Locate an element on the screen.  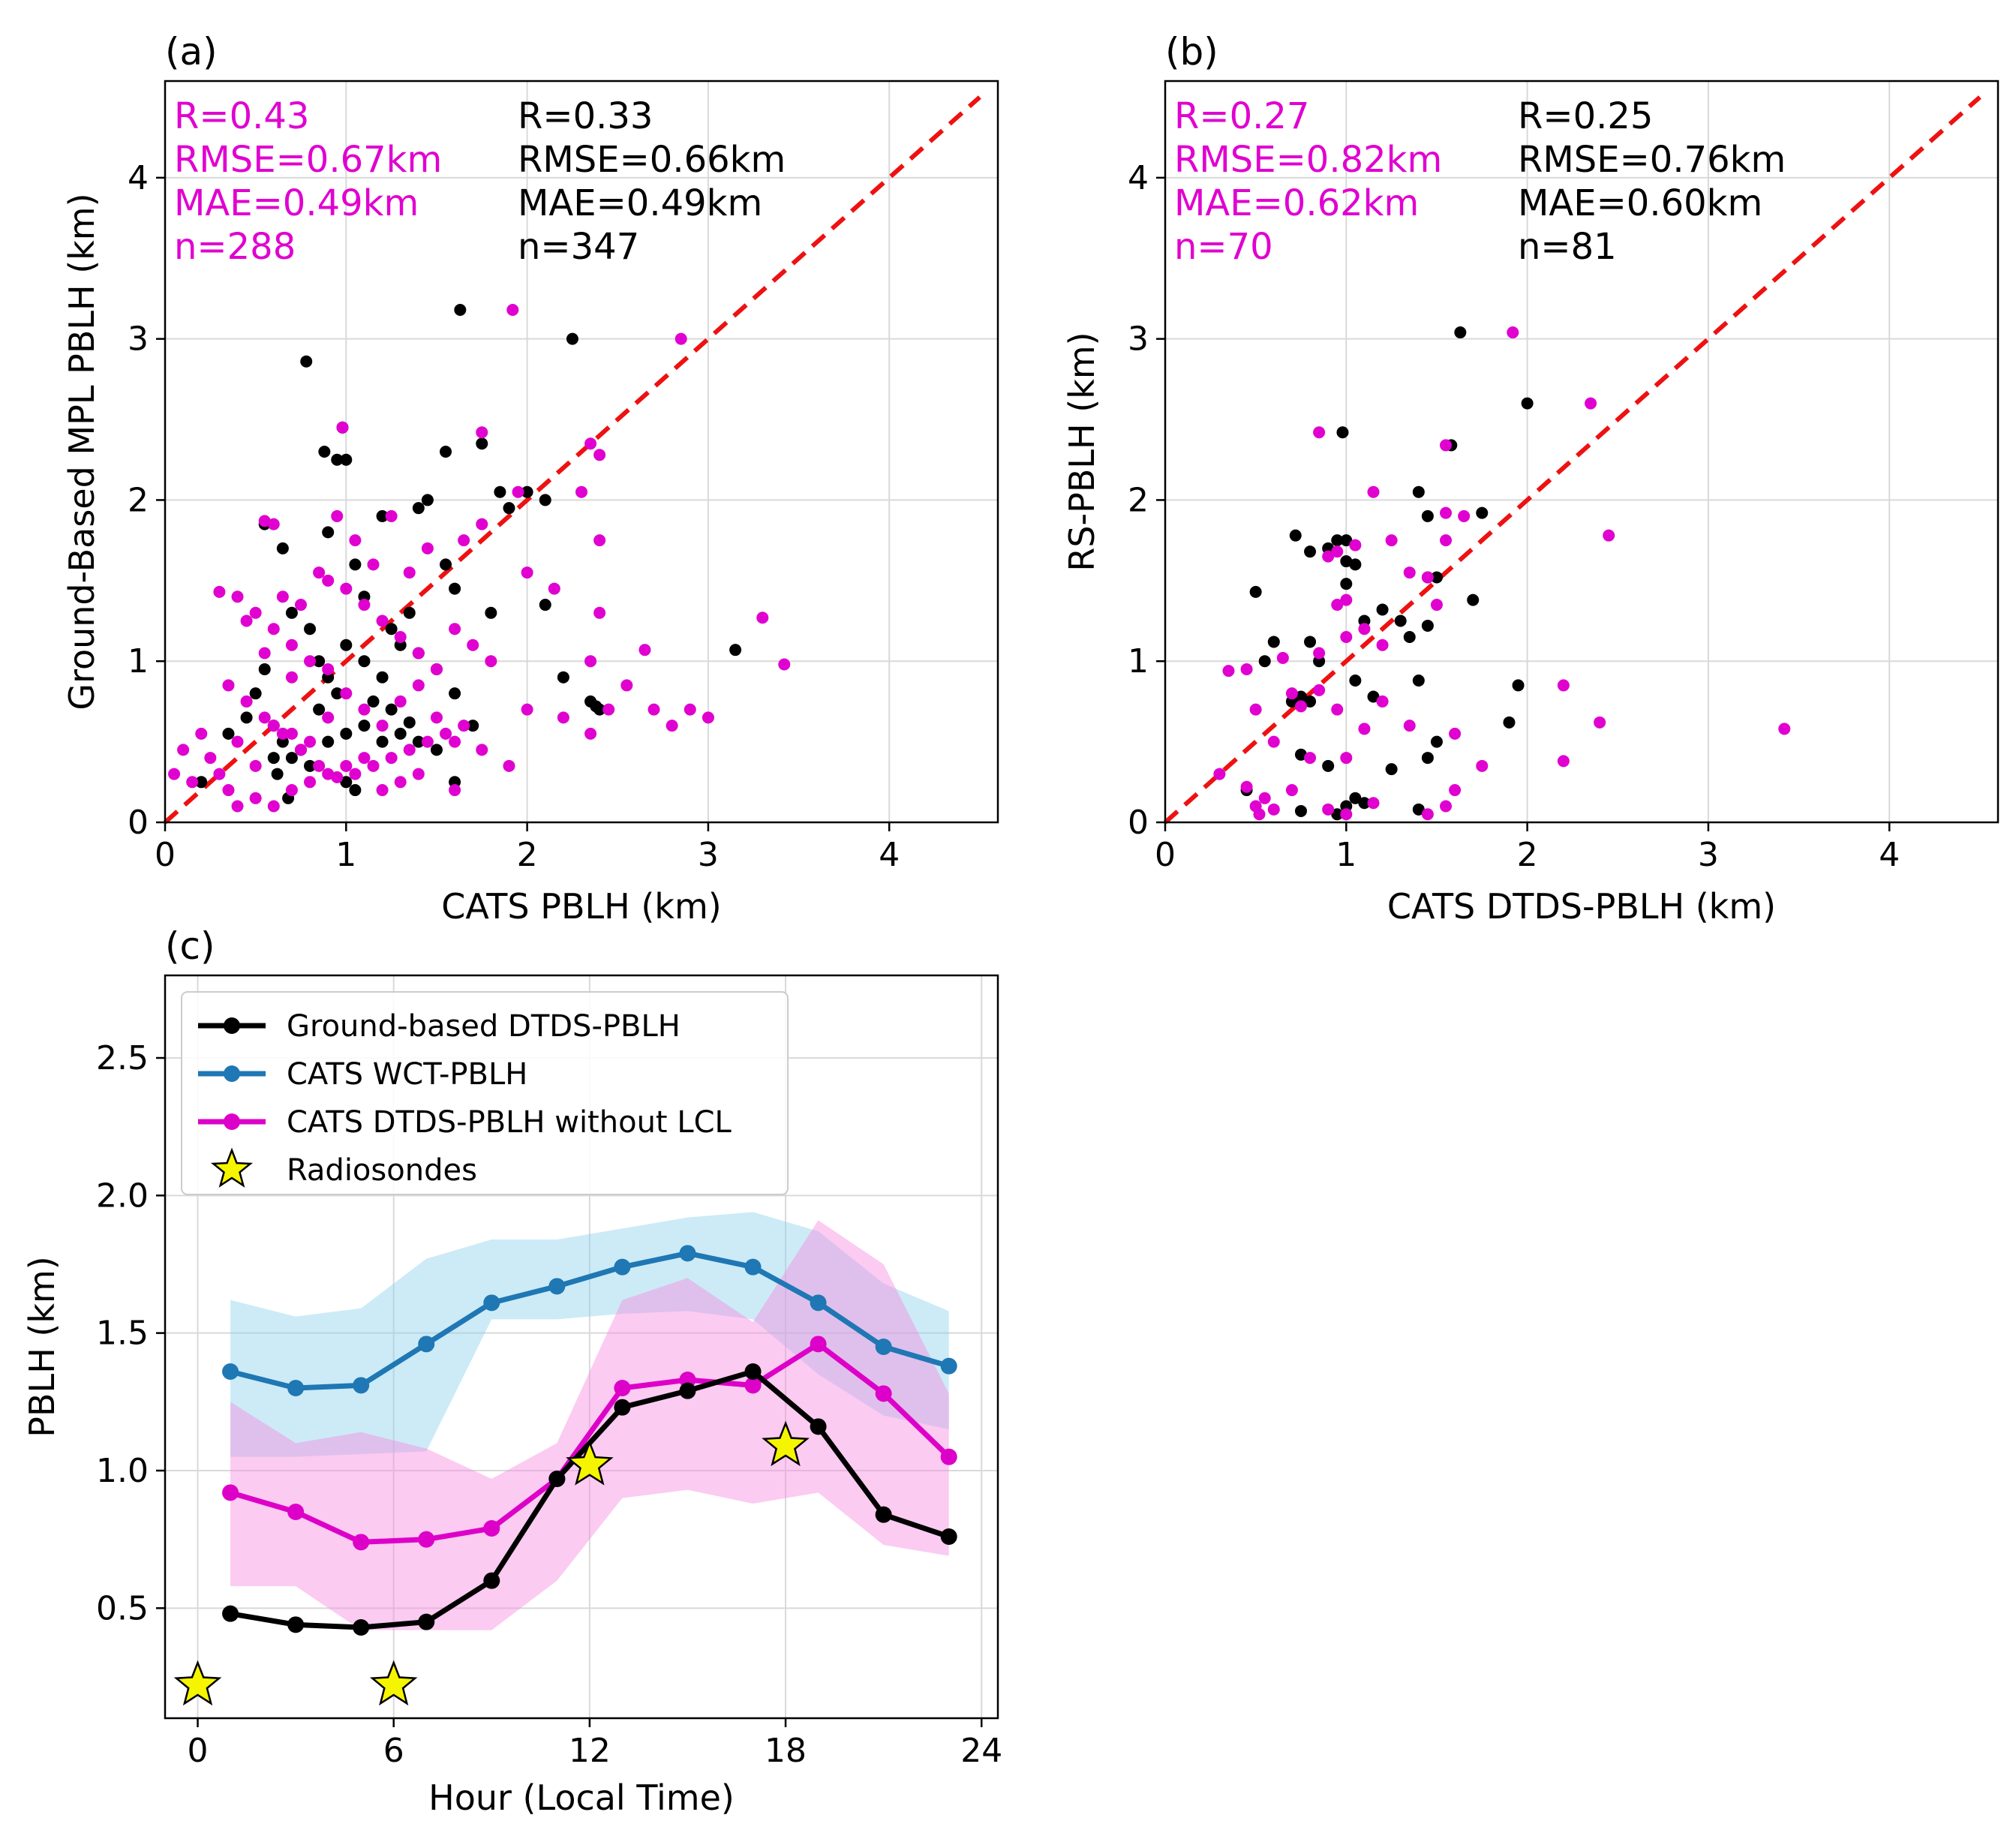
legend-label-cats-wct: CATS WCT-PBLH is located at coordinates (407, 1075).